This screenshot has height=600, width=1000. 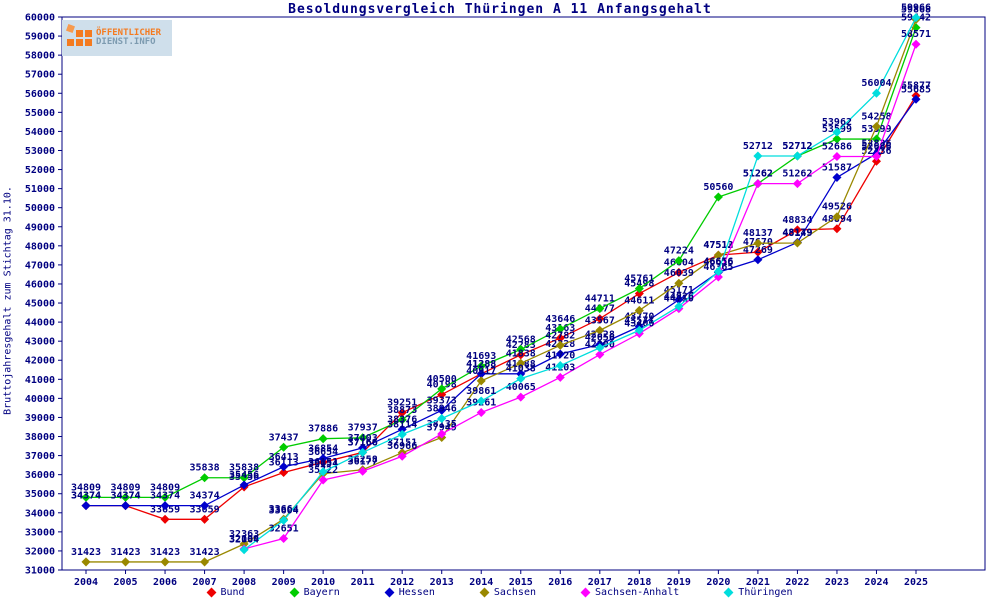 What do you see at coordinates (639, 330) in the screenshot?
I see `data-point-thüringen-2018` at bounding box center [639, 330].